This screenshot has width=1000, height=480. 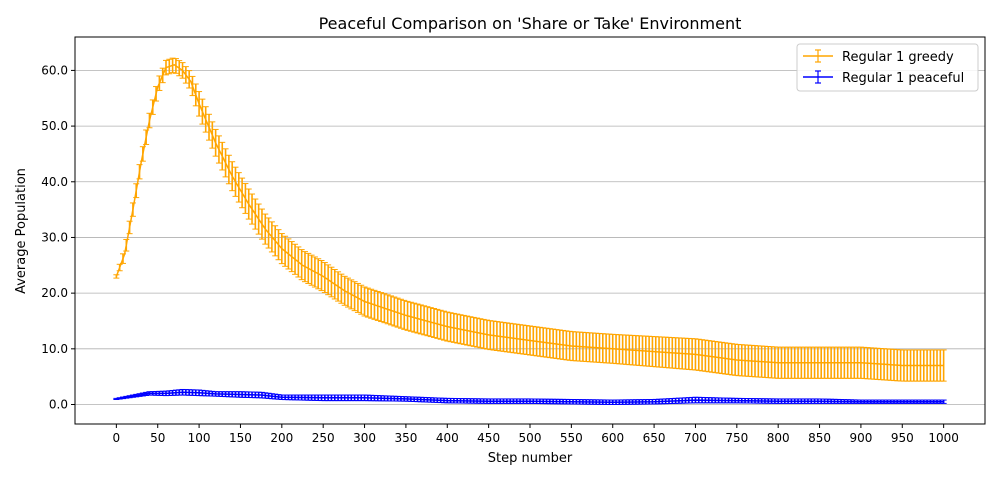 What do you see at coordinates (54, 349) in the screenshot?
I see `y-tick-label-1: 10.0` at bounding box center [54, 349].